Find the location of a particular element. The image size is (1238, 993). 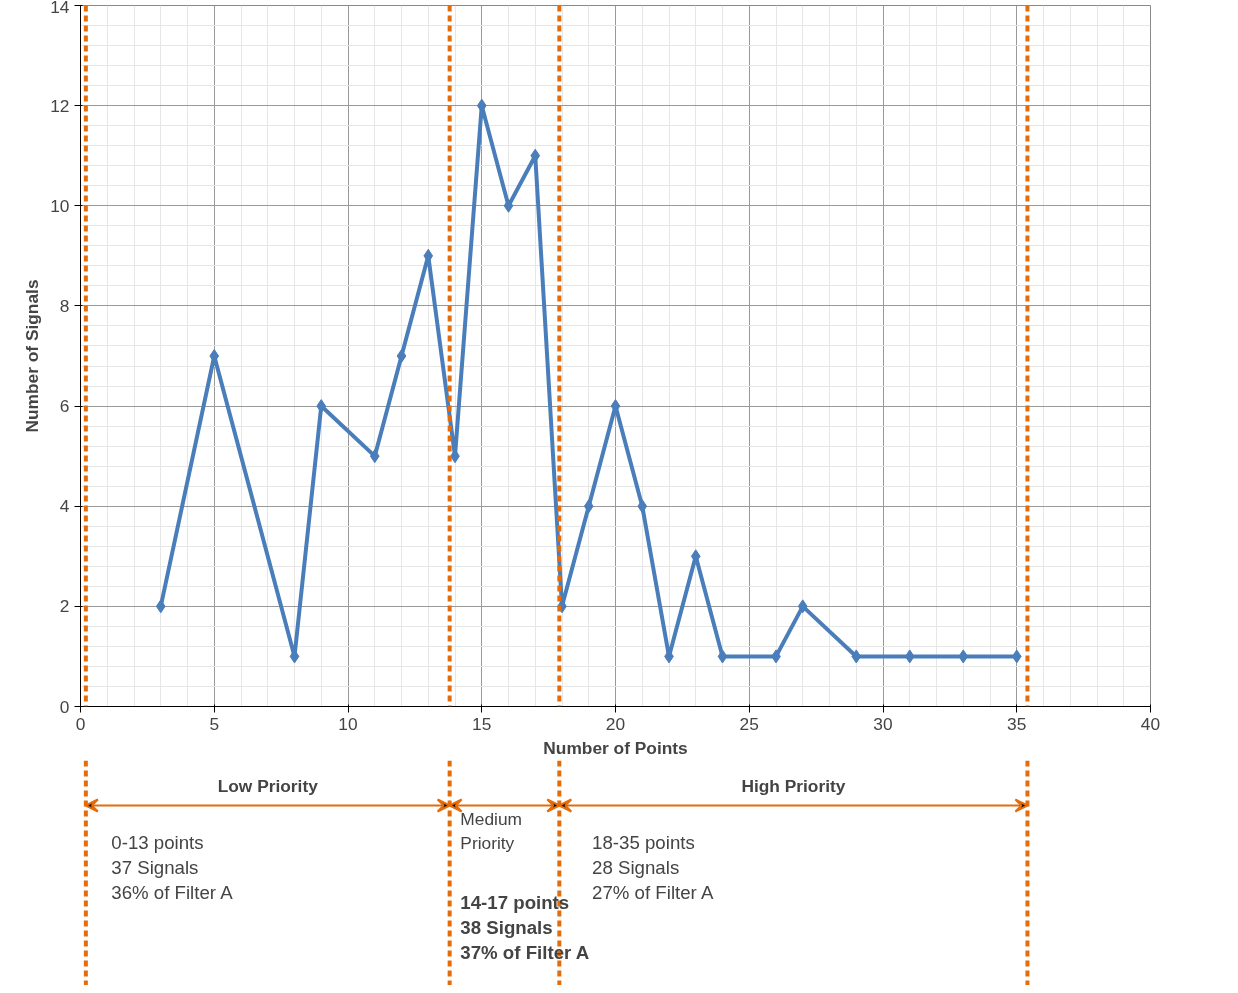

x-tick-label: 20 is located at coordinates (615, 723).